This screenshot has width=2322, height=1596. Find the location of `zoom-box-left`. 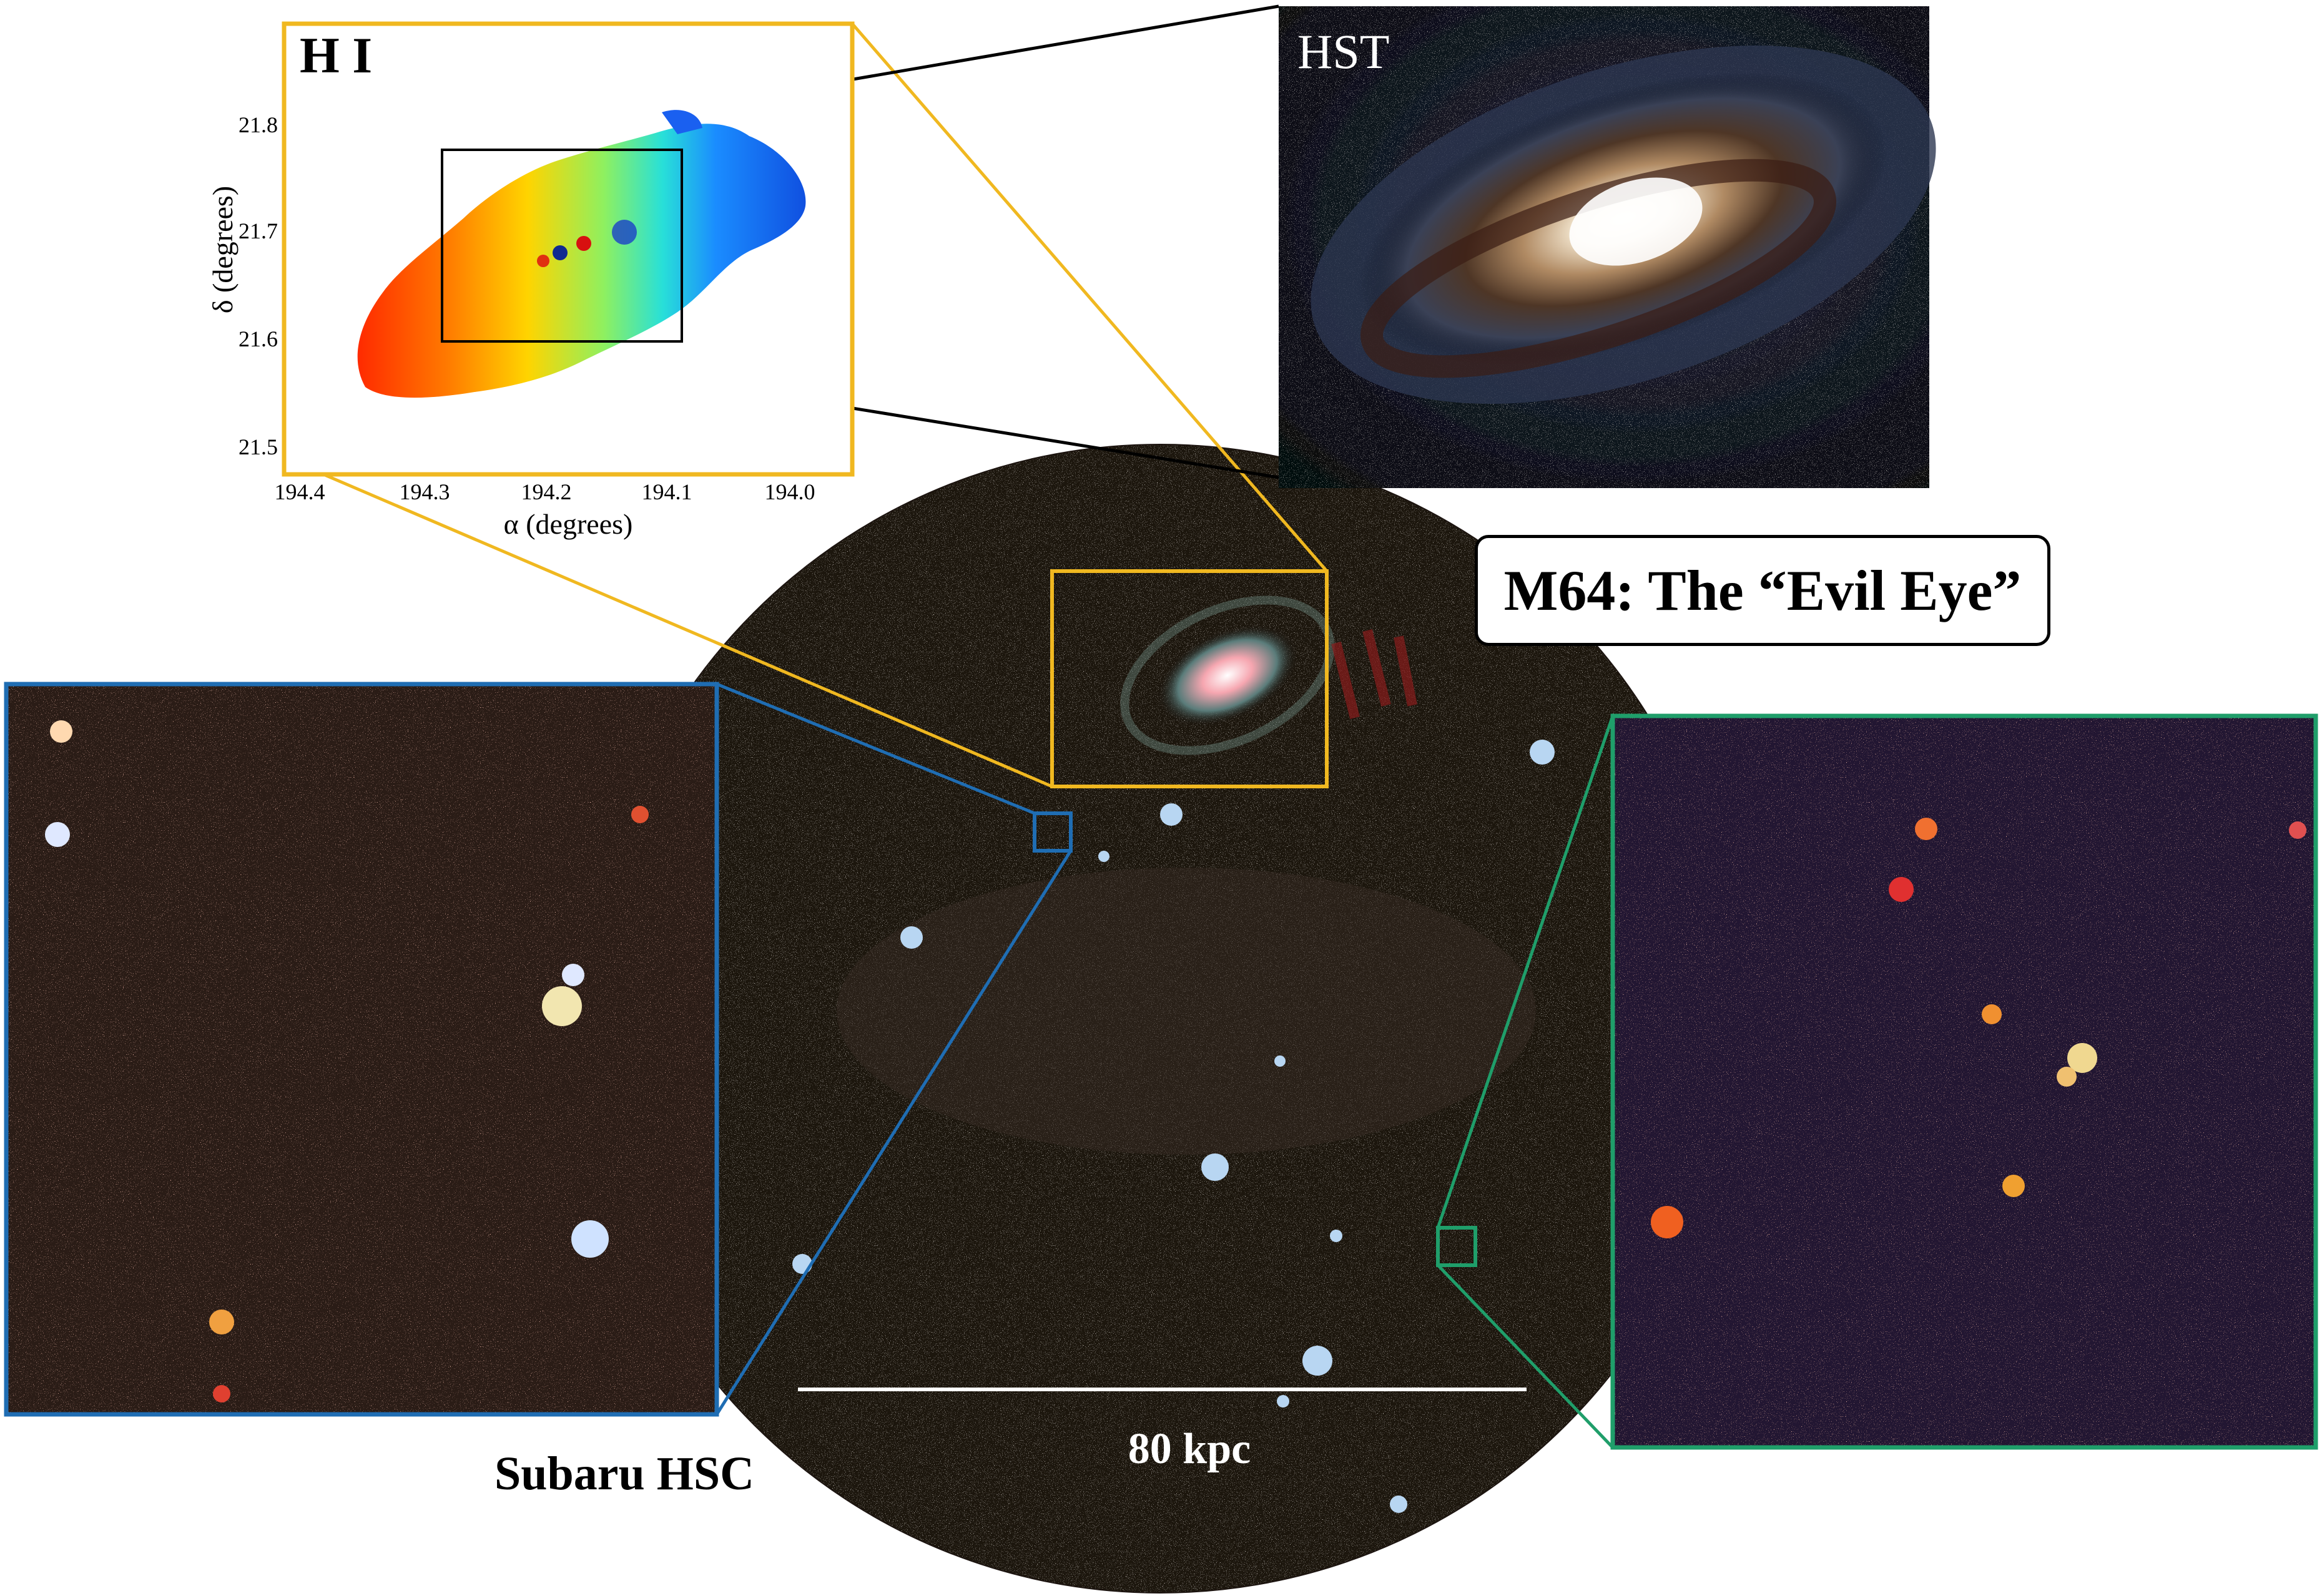

zoom-box-left is located at coordinates (1053, 832).